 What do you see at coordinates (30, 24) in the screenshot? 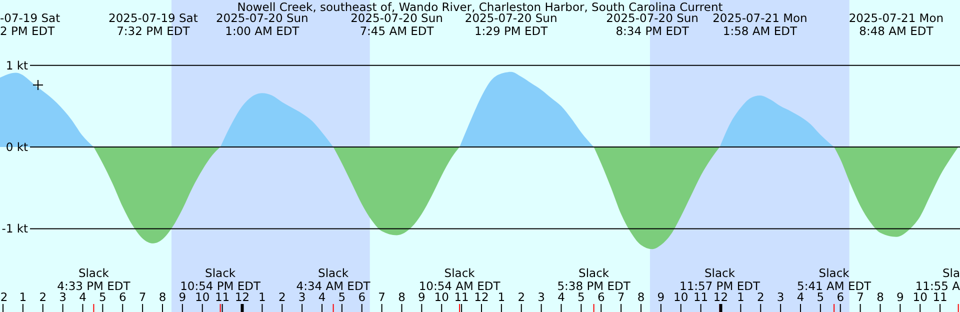
I see `annotation: -07-19 Sat 2 PM EDT` at bounding box center [30, 24].